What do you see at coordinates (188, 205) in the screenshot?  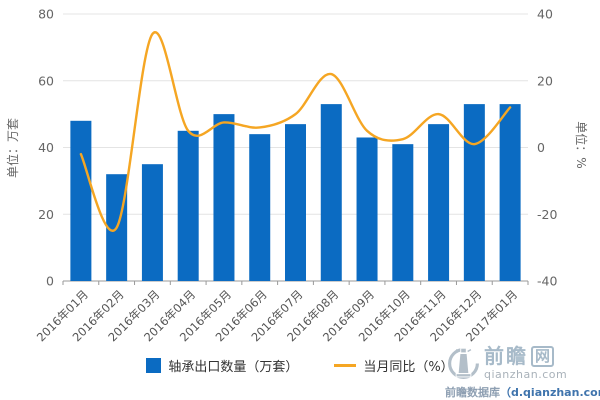 I see `bar-2016年04月` at bounding box center [188, 205].